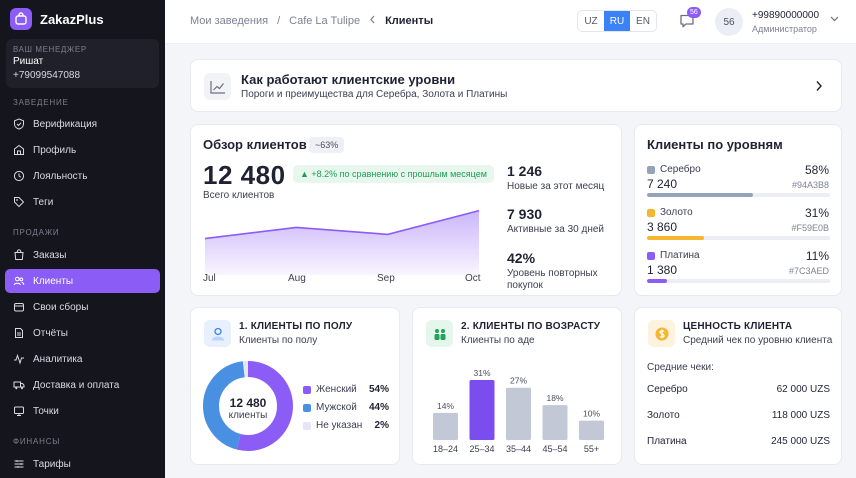 Image resolution: width=856 pixels, height=478 pixels. Describe the element at coordinates (445, 406) in the screenshot. I see `bar-value-label: 14%` at that location.